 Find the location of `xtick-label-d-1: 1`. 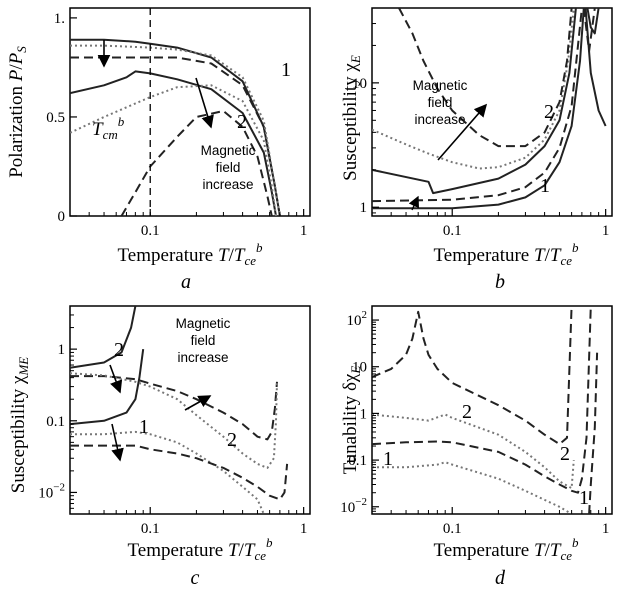

xtick-label-d-1: 1 is located at coordinates (606, 529).